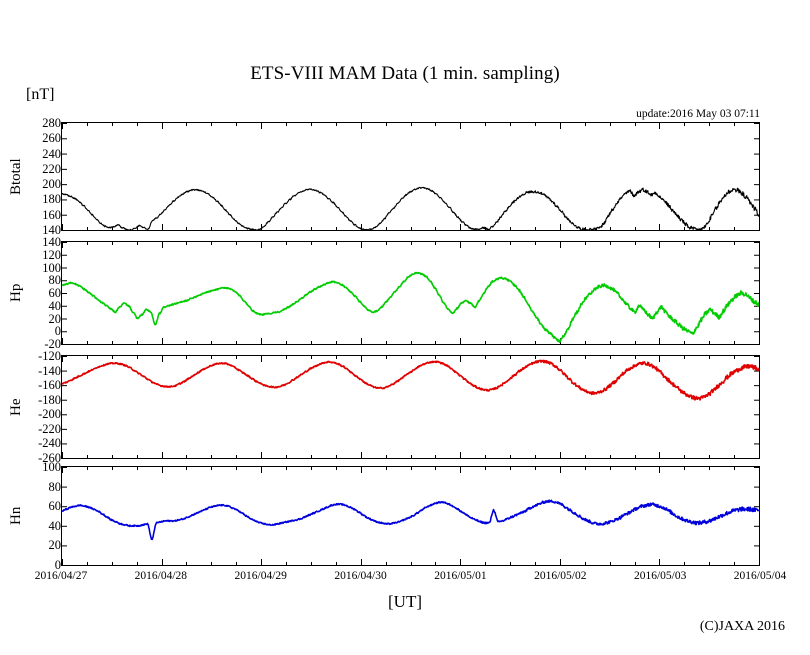  Describe the element at coordinates (410, 520) in the screenshot. I see `data-trace-hn` at that location.